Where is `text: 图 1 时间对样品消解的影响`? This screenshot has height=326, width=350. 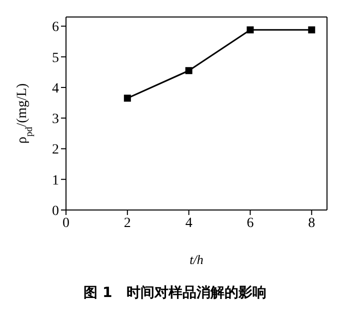
text: 图 1 时间对样品消解的影响 is located at coordinates (175, 293).